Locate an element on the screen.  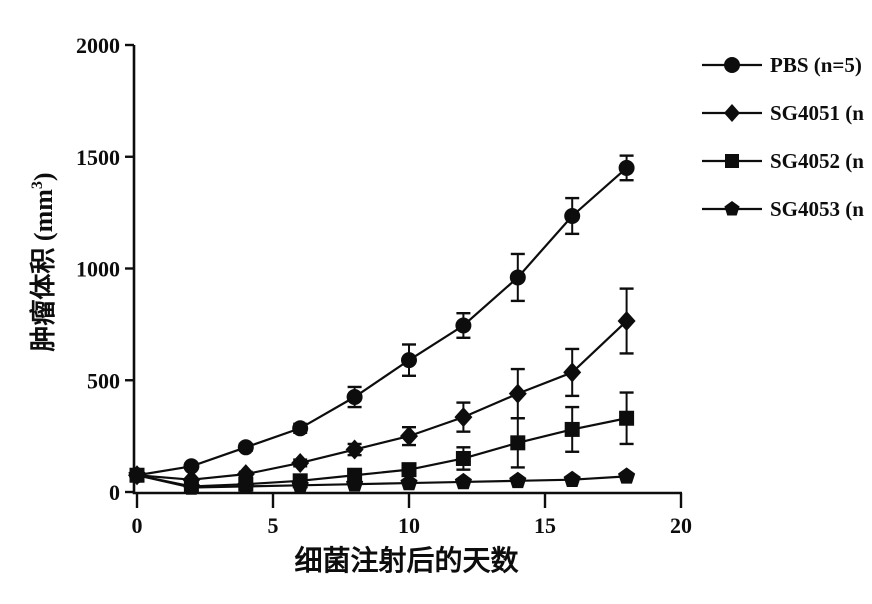
x-tick-label: 15 is located at coordinates (545, 525).